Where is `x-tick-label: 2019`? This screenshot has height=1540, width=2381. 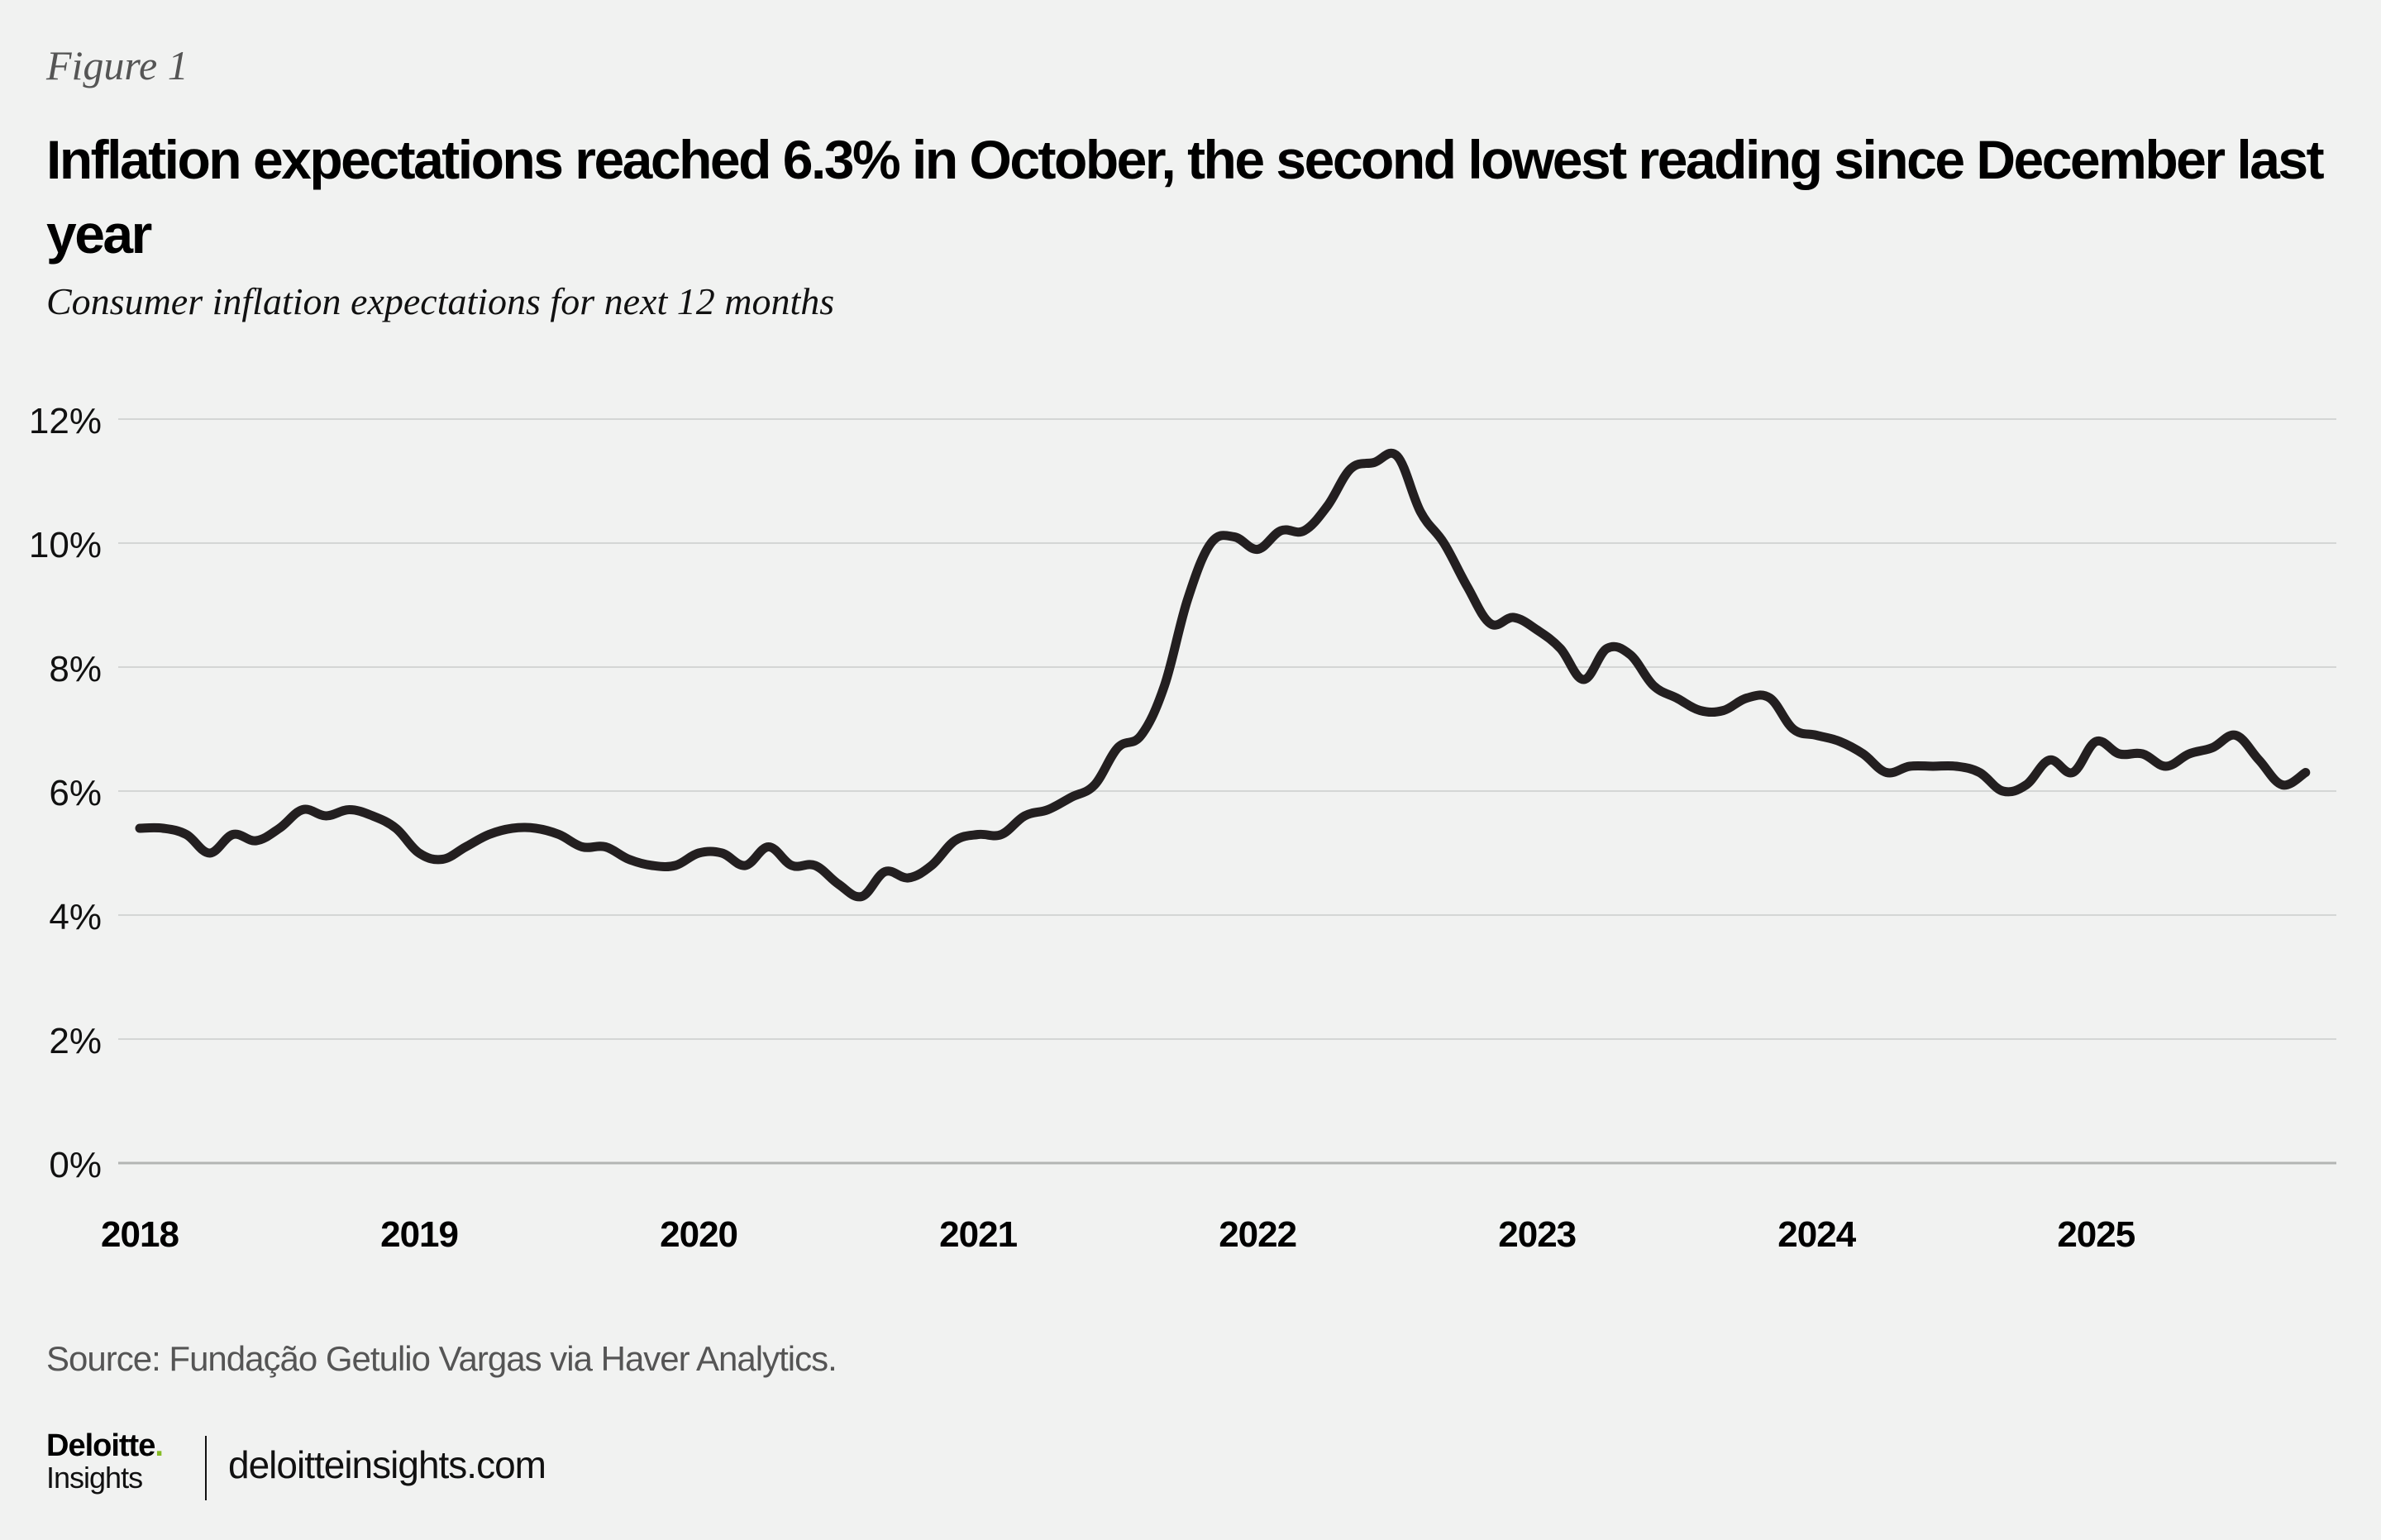
x-tick-label: 2019 is located at coordinates (419, 1235).